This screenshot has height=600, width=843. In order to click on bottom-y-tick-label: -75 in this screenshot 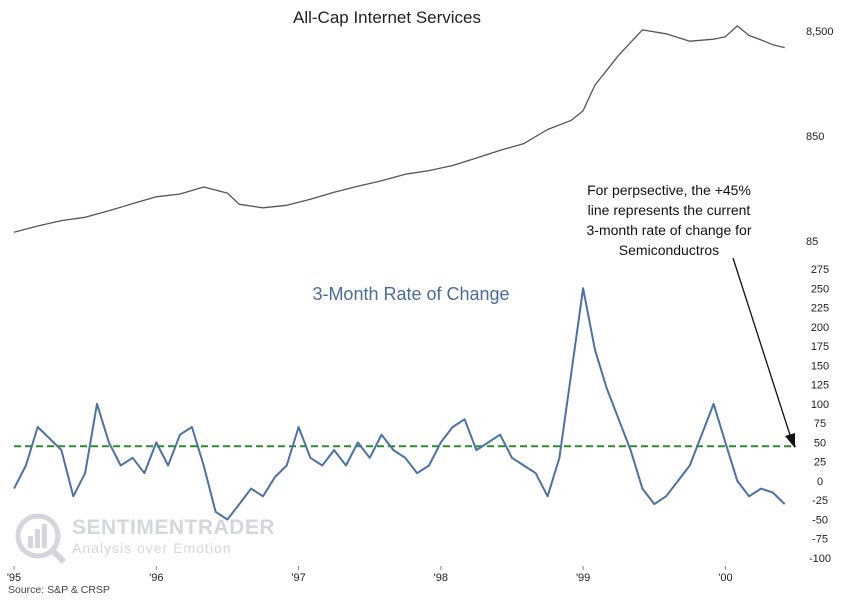, I will do `click(820, 540)`.